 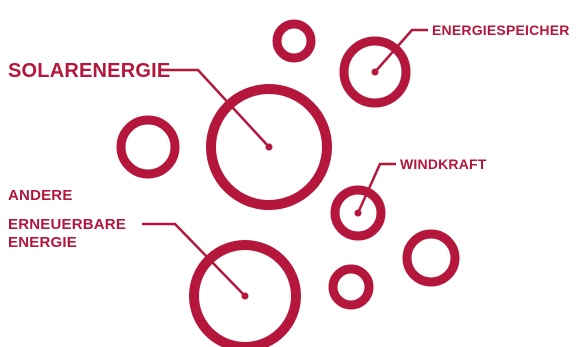 What do you see at coordinates (431, 258) in the screenshot?
I see `right-lower-circle` at bounding box center [431, 258].